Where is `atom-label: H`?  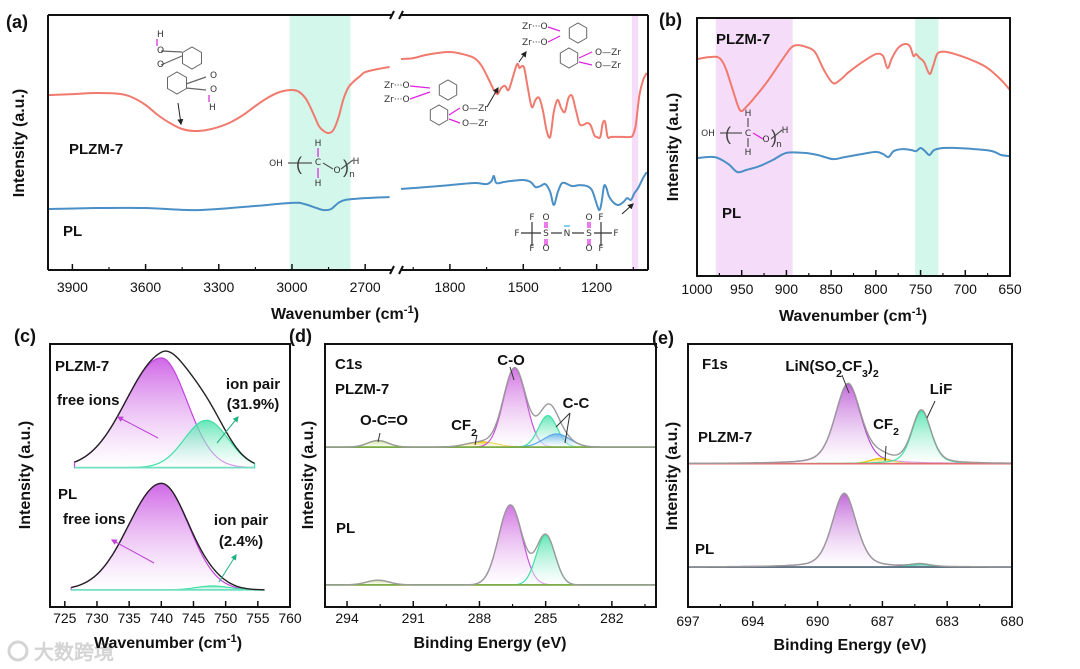 atom-label: H is located at coordinates (748, 153).